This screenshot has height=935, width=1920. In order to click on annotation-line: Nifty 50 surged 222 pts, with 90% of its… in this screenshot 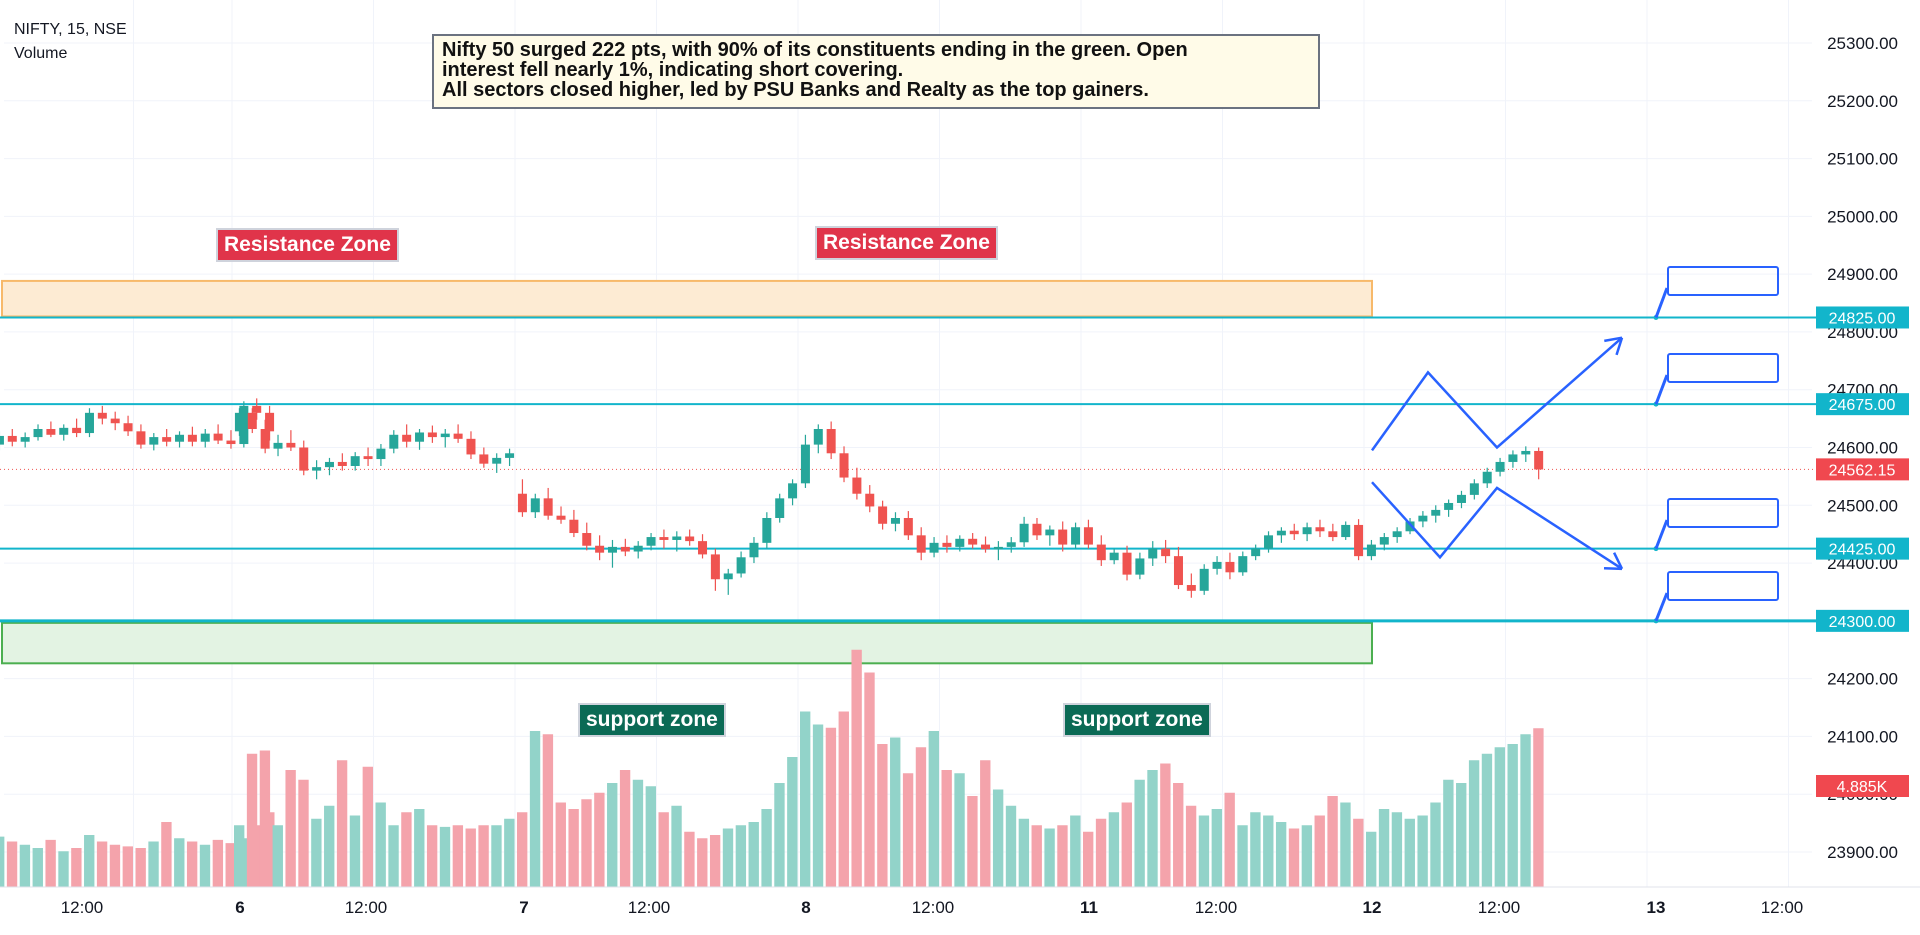, I will do `click(815, 50)`.